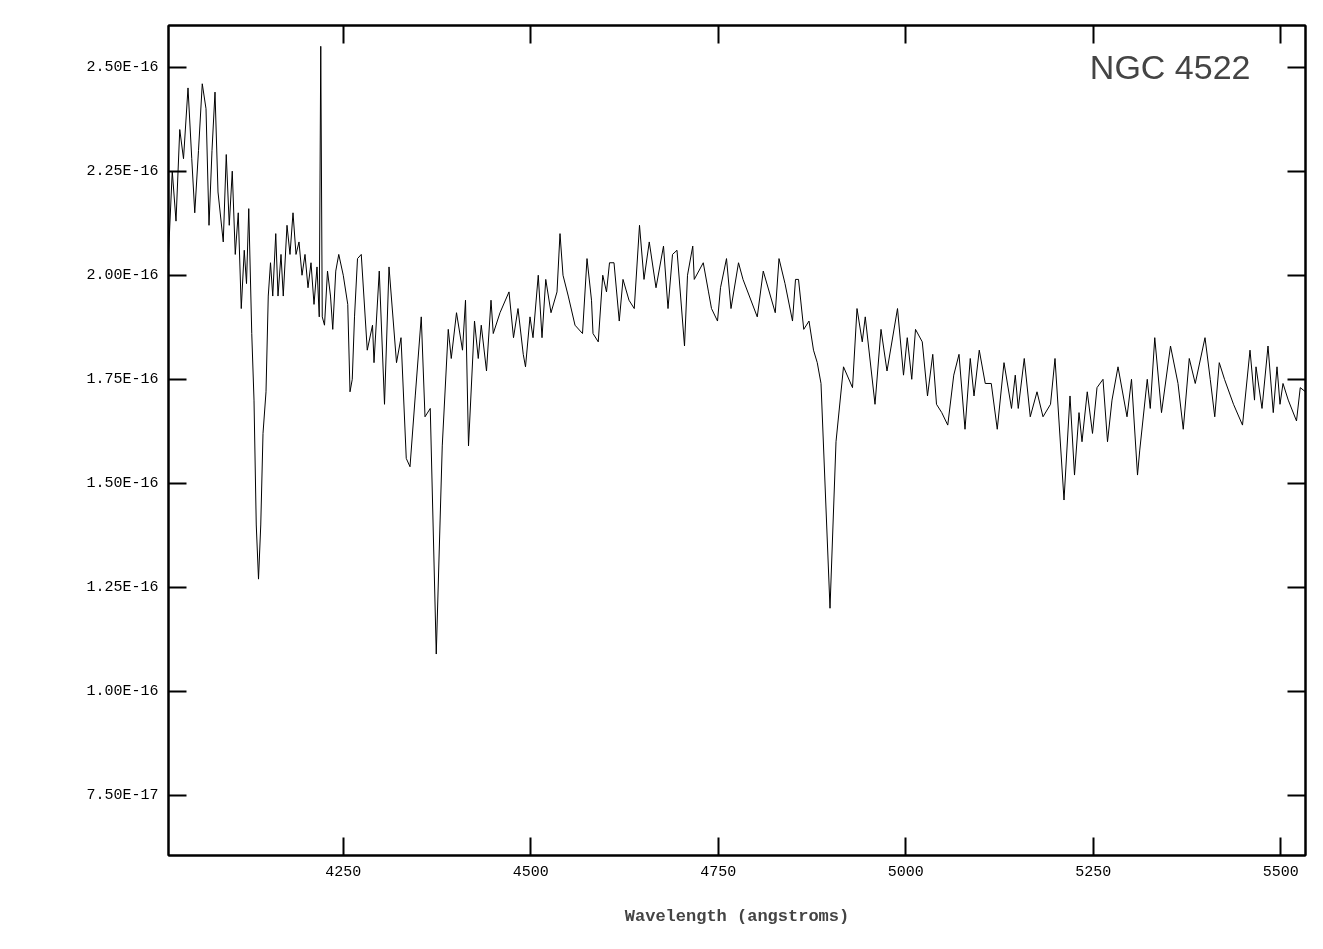 The image size is (1323, 949). Describe the element at coordinates (122, 691) in the screenshot. I see `y-tick-label: 1.00E-16` at that location.